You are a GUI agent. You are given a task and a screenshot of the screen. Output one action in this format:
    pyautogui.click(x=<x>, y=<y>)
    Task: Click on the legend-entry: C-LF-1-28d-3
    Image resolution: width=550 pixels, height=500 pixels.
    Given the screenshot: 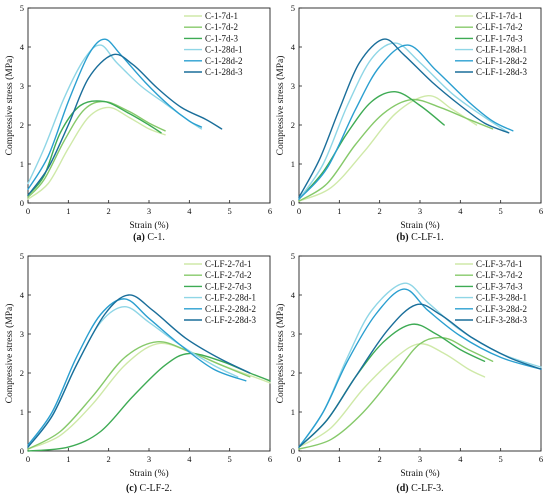 What is the action you would take?
    pyautogui.click(x=501, y=72)
    